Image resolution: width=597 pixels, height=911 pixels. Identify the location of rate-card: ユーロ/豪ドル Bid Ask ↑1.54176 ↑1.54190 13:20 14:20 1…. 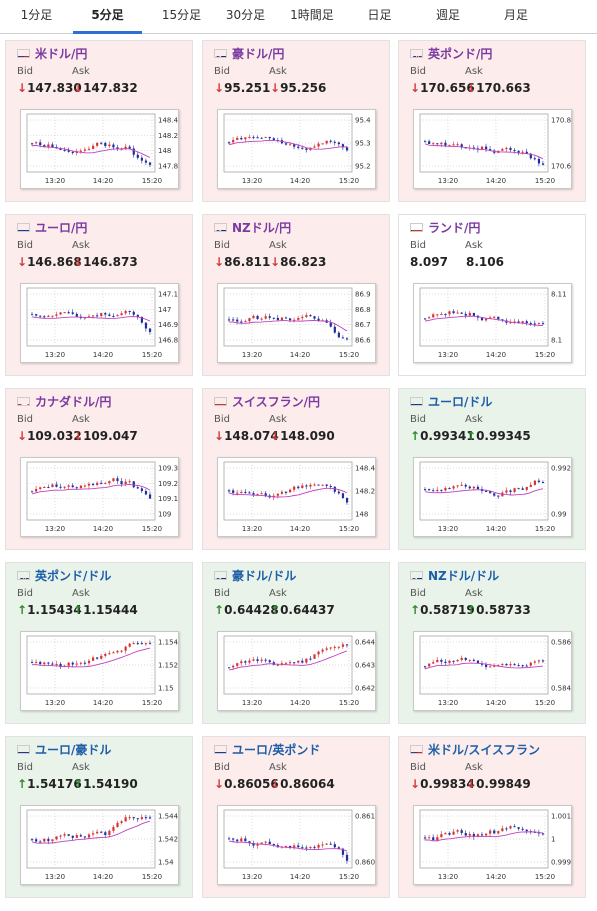
(99, 817).